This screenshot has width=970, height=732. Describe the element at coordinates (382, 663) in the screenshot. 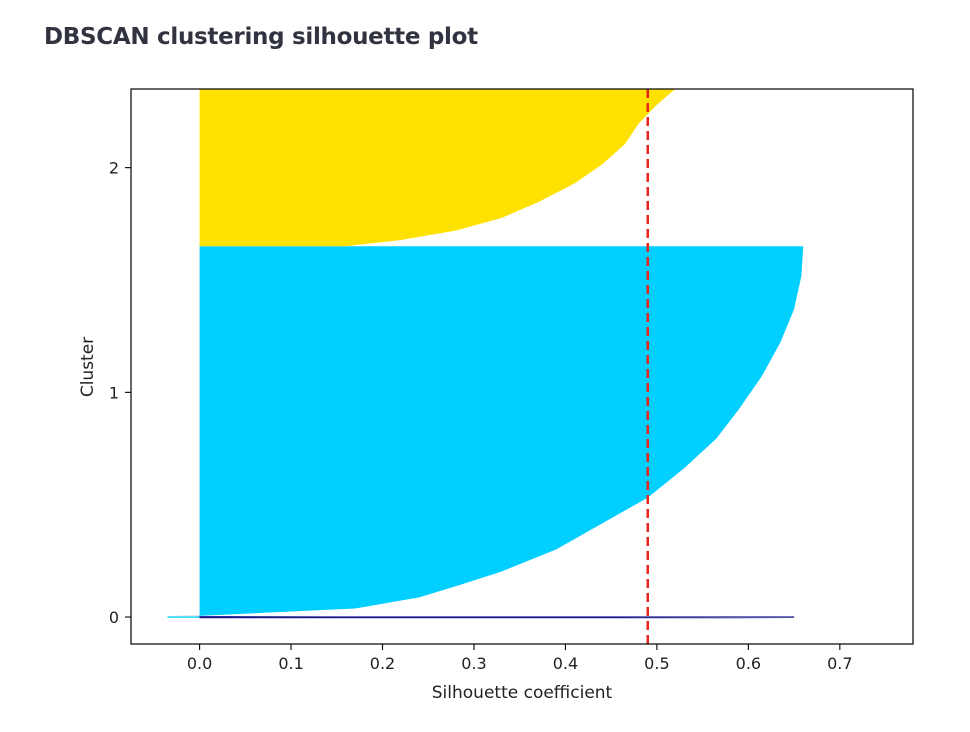

I see `x-tick-label: 0.2` at that location.